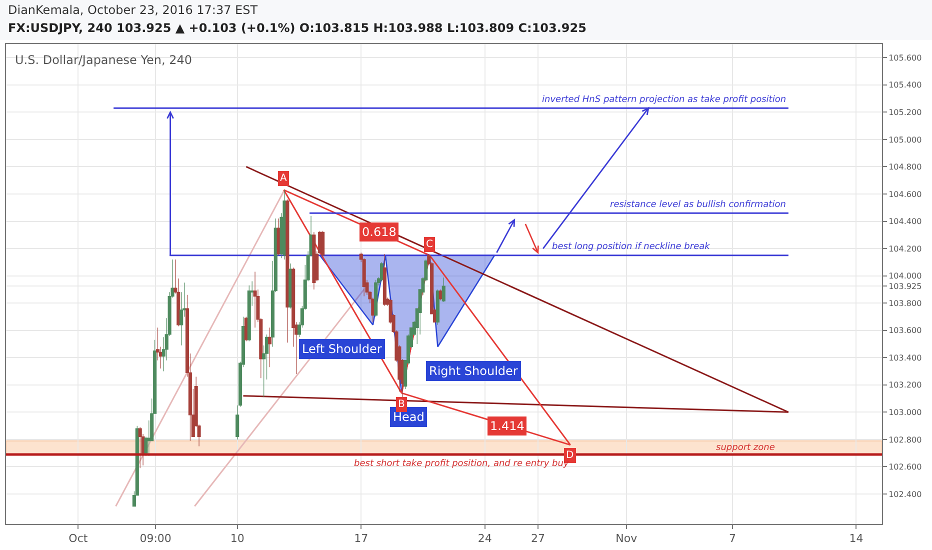 The height and width of the screenshot is (550, 932). What do you see at coordinates (507, 426) in the screenshot?
I see `annotation: 1.414` at bounding box center [507, 426].